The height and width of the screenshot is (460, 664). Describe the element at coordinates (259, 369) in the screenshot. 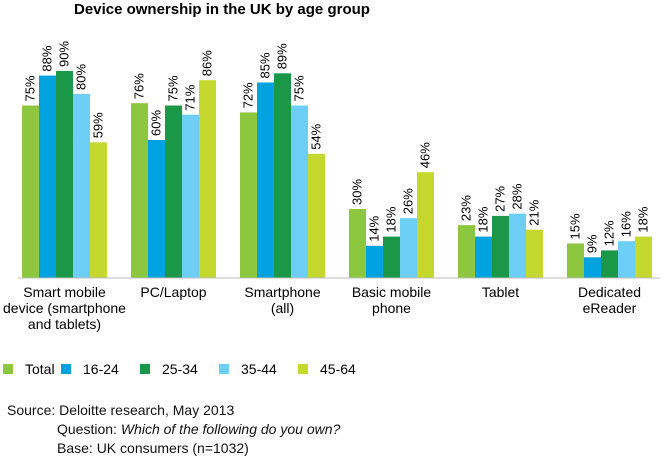

I see `legend-label-3: 35-44` at that location.